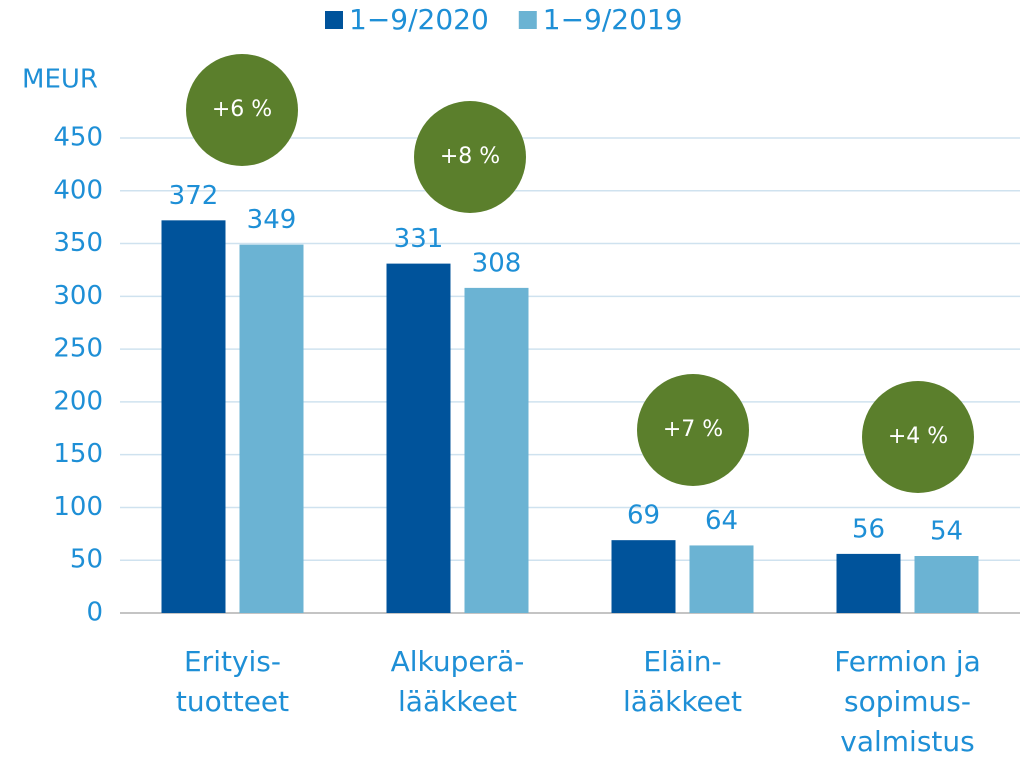  I want to click on y-tick-label: 200, so click(78, 401).